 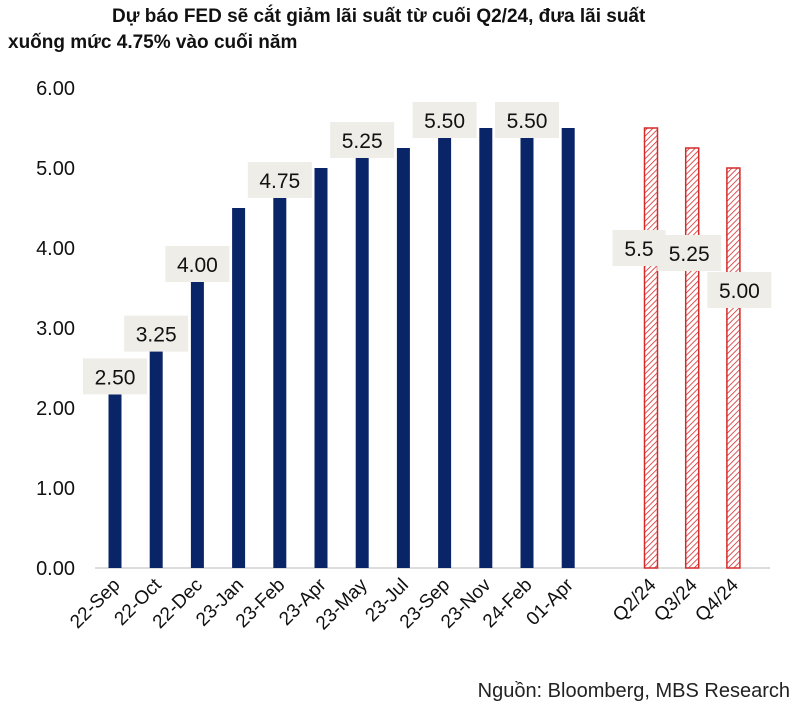 I want to click on source-note: Nguồn: Bloomberg, MBS Research, so click(x=633, y=691).